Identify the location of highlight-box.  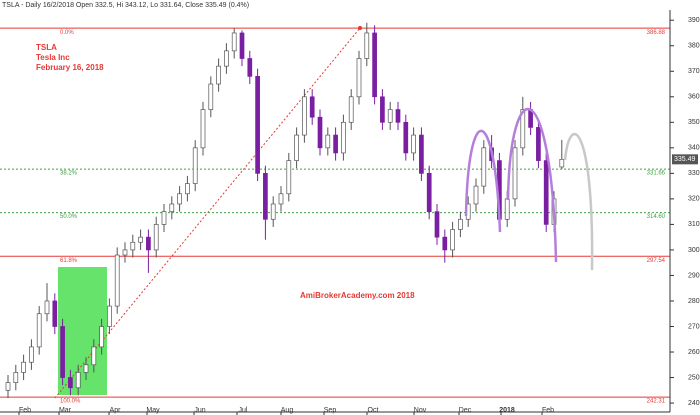
(82, 331).